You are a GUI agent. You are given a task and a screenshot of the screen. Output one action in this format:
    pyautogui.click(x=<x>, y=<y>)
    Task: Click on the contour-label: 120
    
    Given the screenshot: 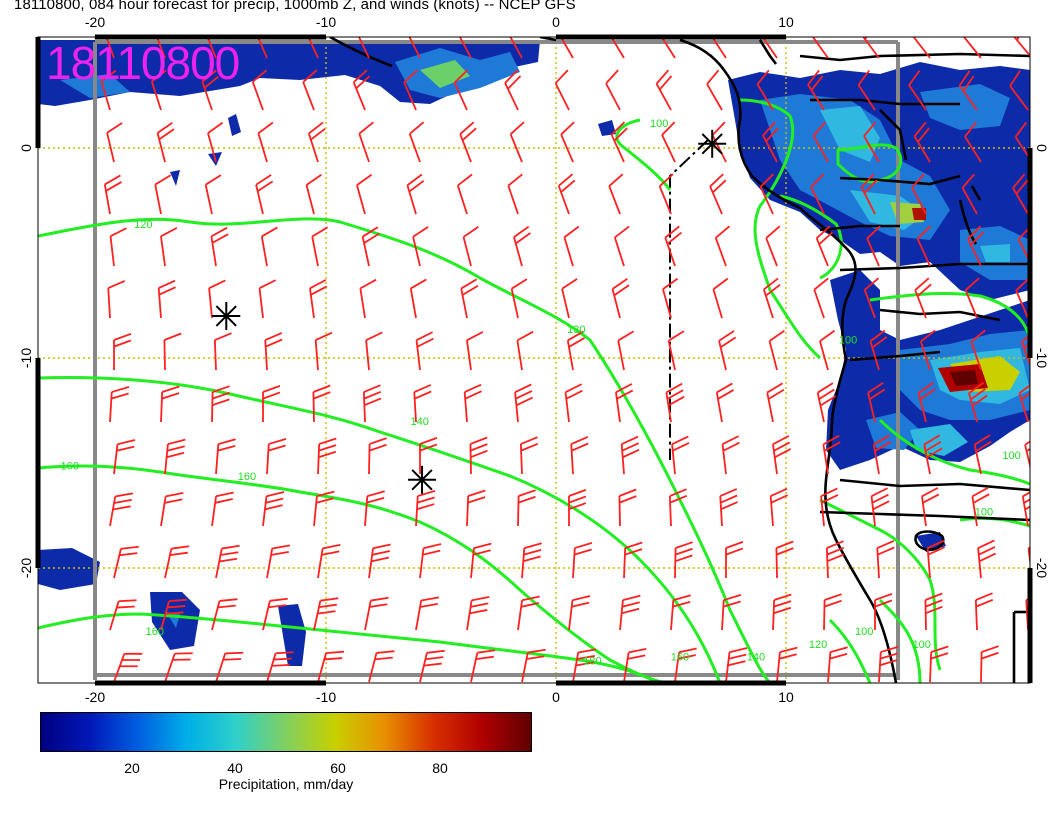 What is the action you would take?
    pyautogui.click(x=818, y=645)
    